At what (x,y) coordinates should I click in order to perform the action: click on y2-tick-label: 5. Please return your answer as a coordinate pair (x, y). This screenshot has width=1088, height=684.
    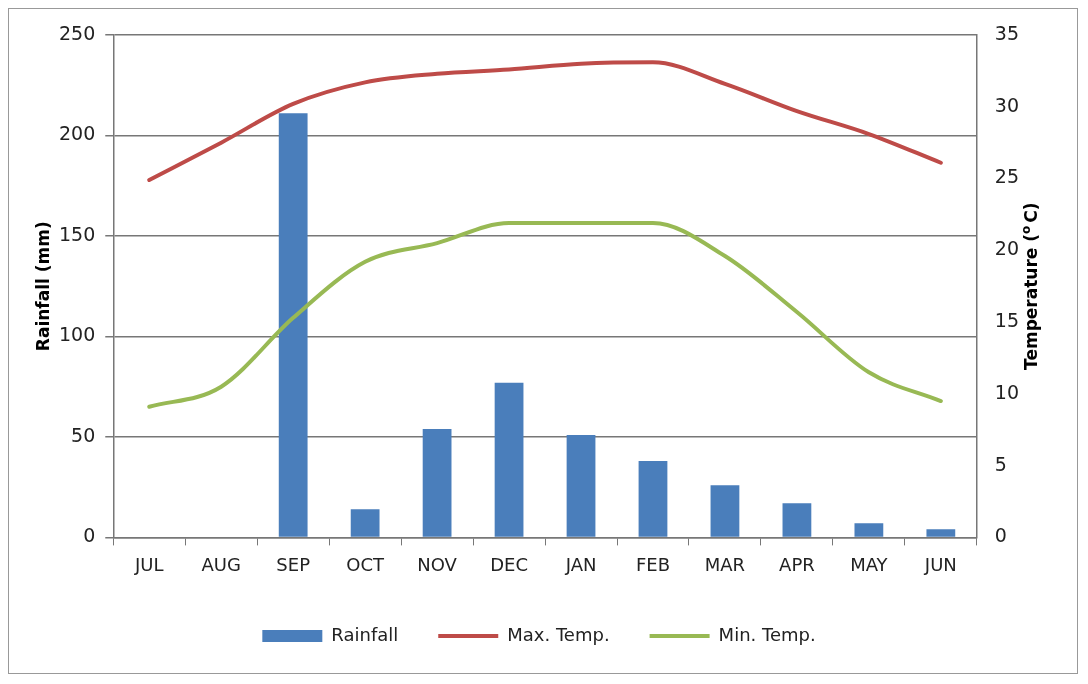
    Looking at the image, I should click on (1000, 463).